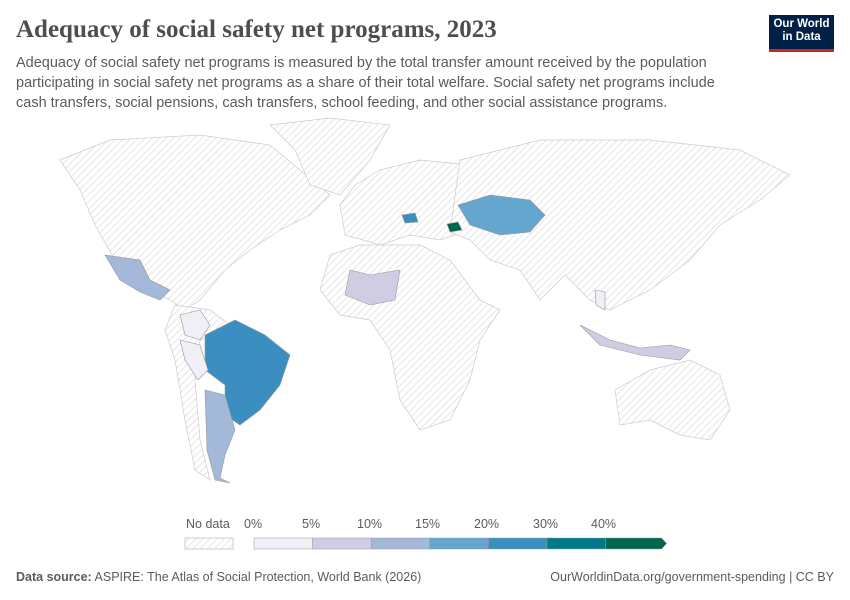  Describe the element at coordinates (454, 227) in the screenshot. I see `country-georgia` at that location.